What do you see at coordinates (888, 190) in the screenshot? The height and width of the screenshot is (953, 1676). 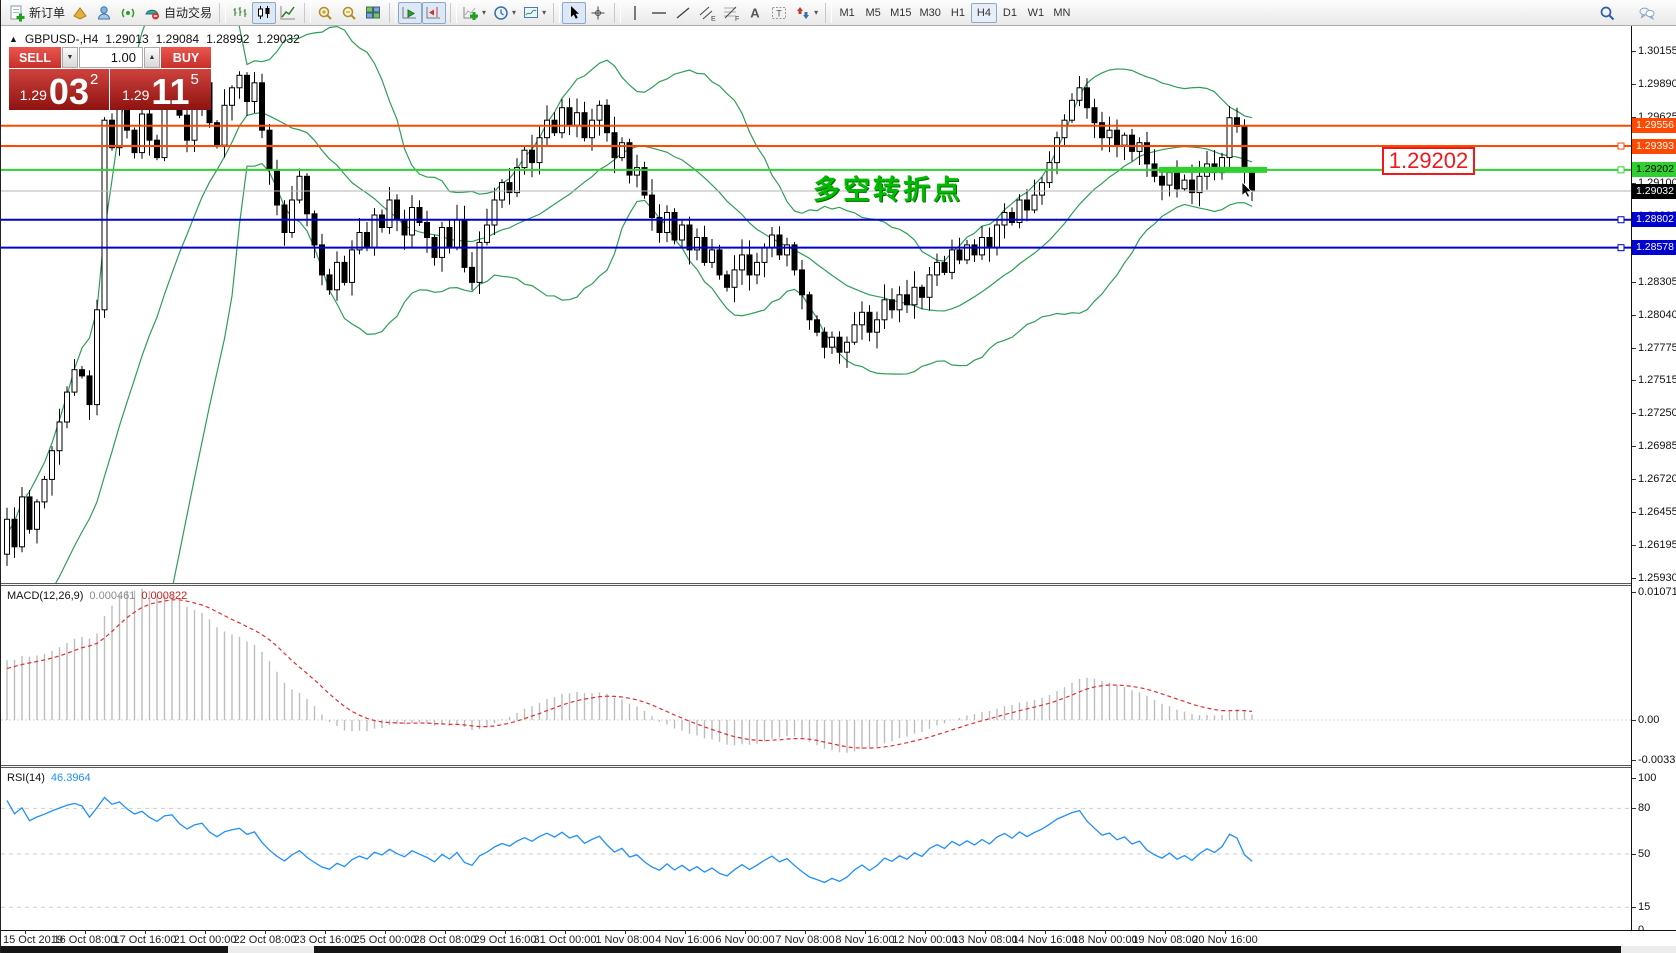 I see `turning-point-annotation: 多空转折点` at bounding box center [888, 190].